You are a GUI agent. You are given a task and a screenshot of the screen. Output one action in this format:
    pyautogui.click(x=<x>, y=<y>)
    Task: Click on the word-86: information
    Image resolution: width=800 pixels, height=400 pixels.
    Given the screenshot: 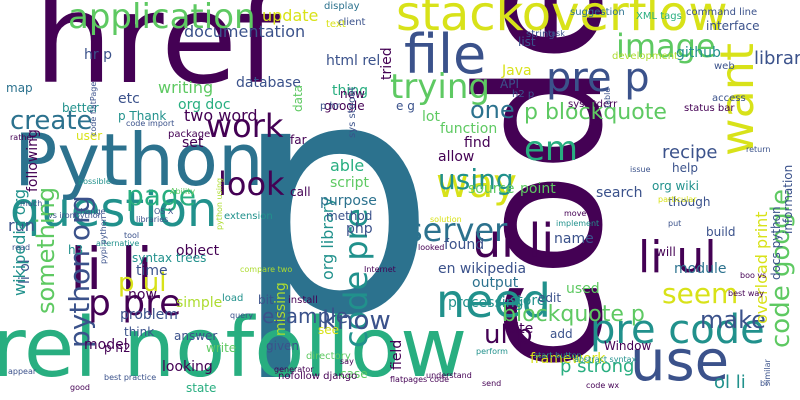 What is the action you would take?
    pyautogui.click(x=788, y=199)
    